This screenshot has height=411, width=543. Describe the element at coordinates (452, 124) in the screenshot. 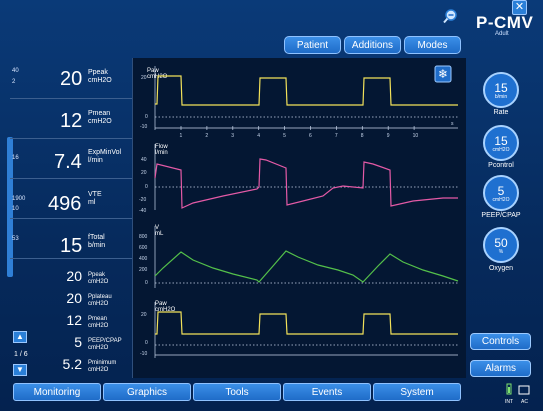

I see `time-unit-label: s` at that location.